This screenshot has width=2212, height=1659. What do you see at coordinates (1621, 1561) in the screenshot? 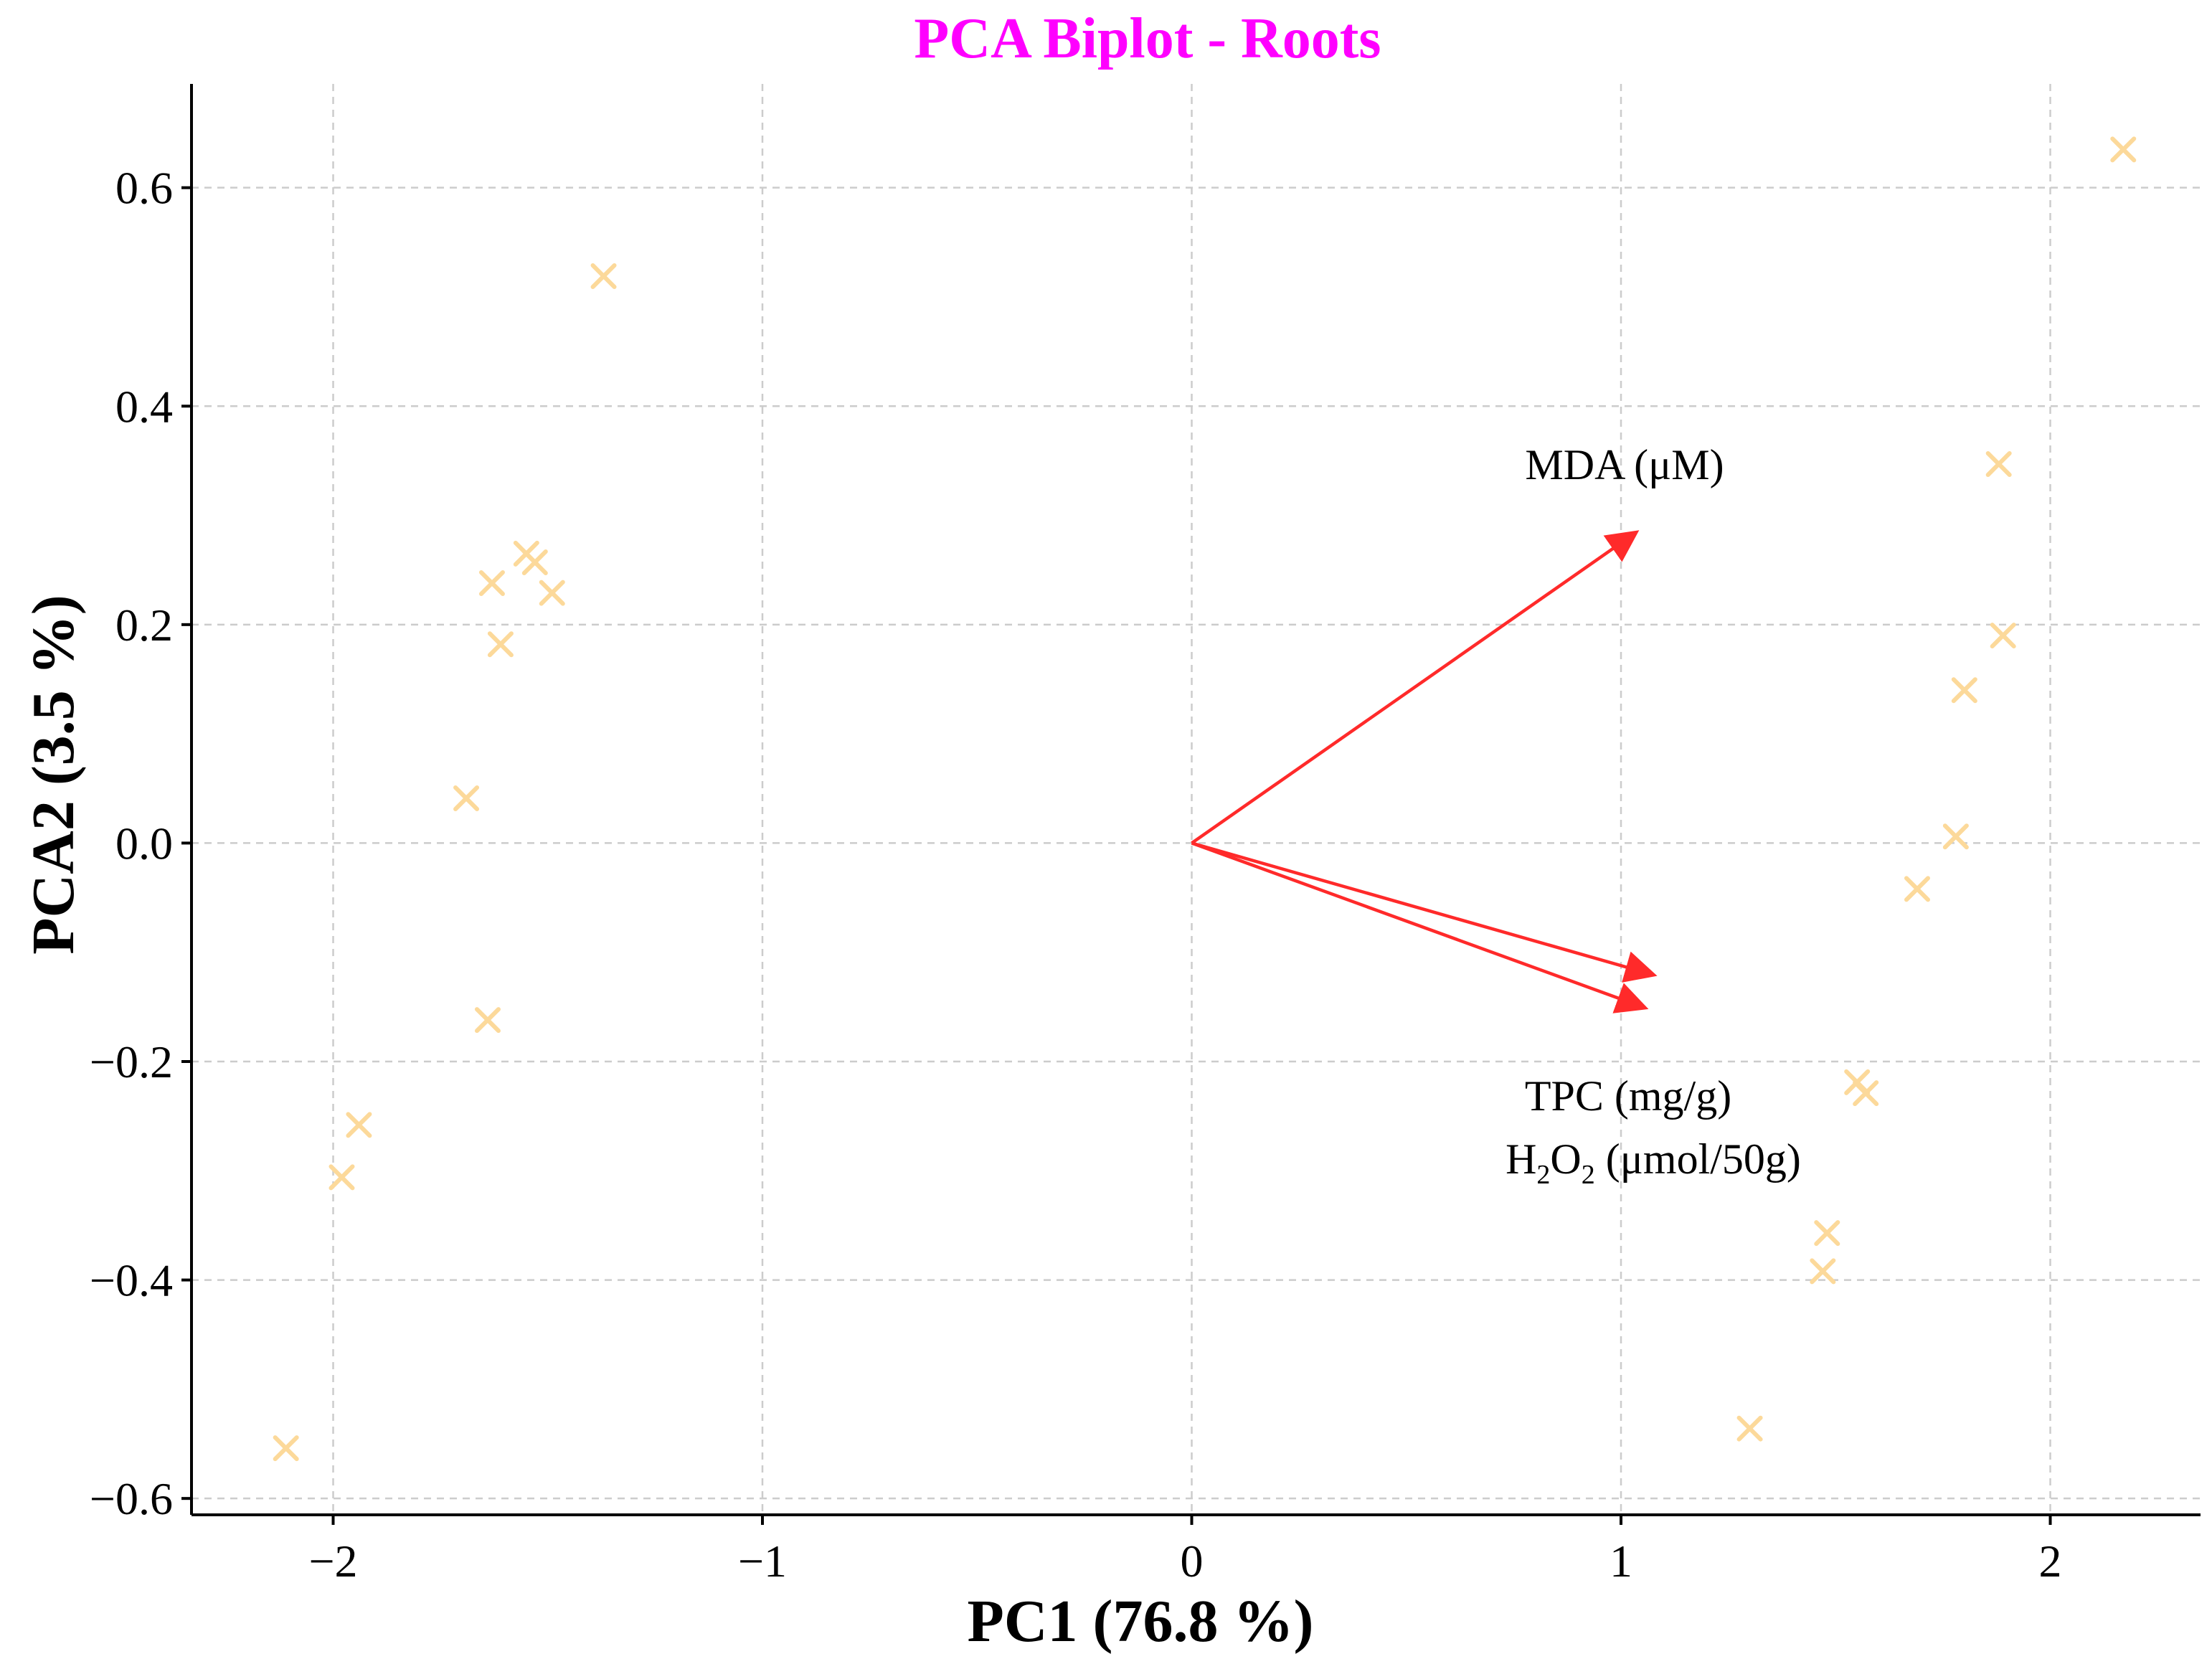
I see `x-tick-label: 1` at bounding box center [1621, 1561].